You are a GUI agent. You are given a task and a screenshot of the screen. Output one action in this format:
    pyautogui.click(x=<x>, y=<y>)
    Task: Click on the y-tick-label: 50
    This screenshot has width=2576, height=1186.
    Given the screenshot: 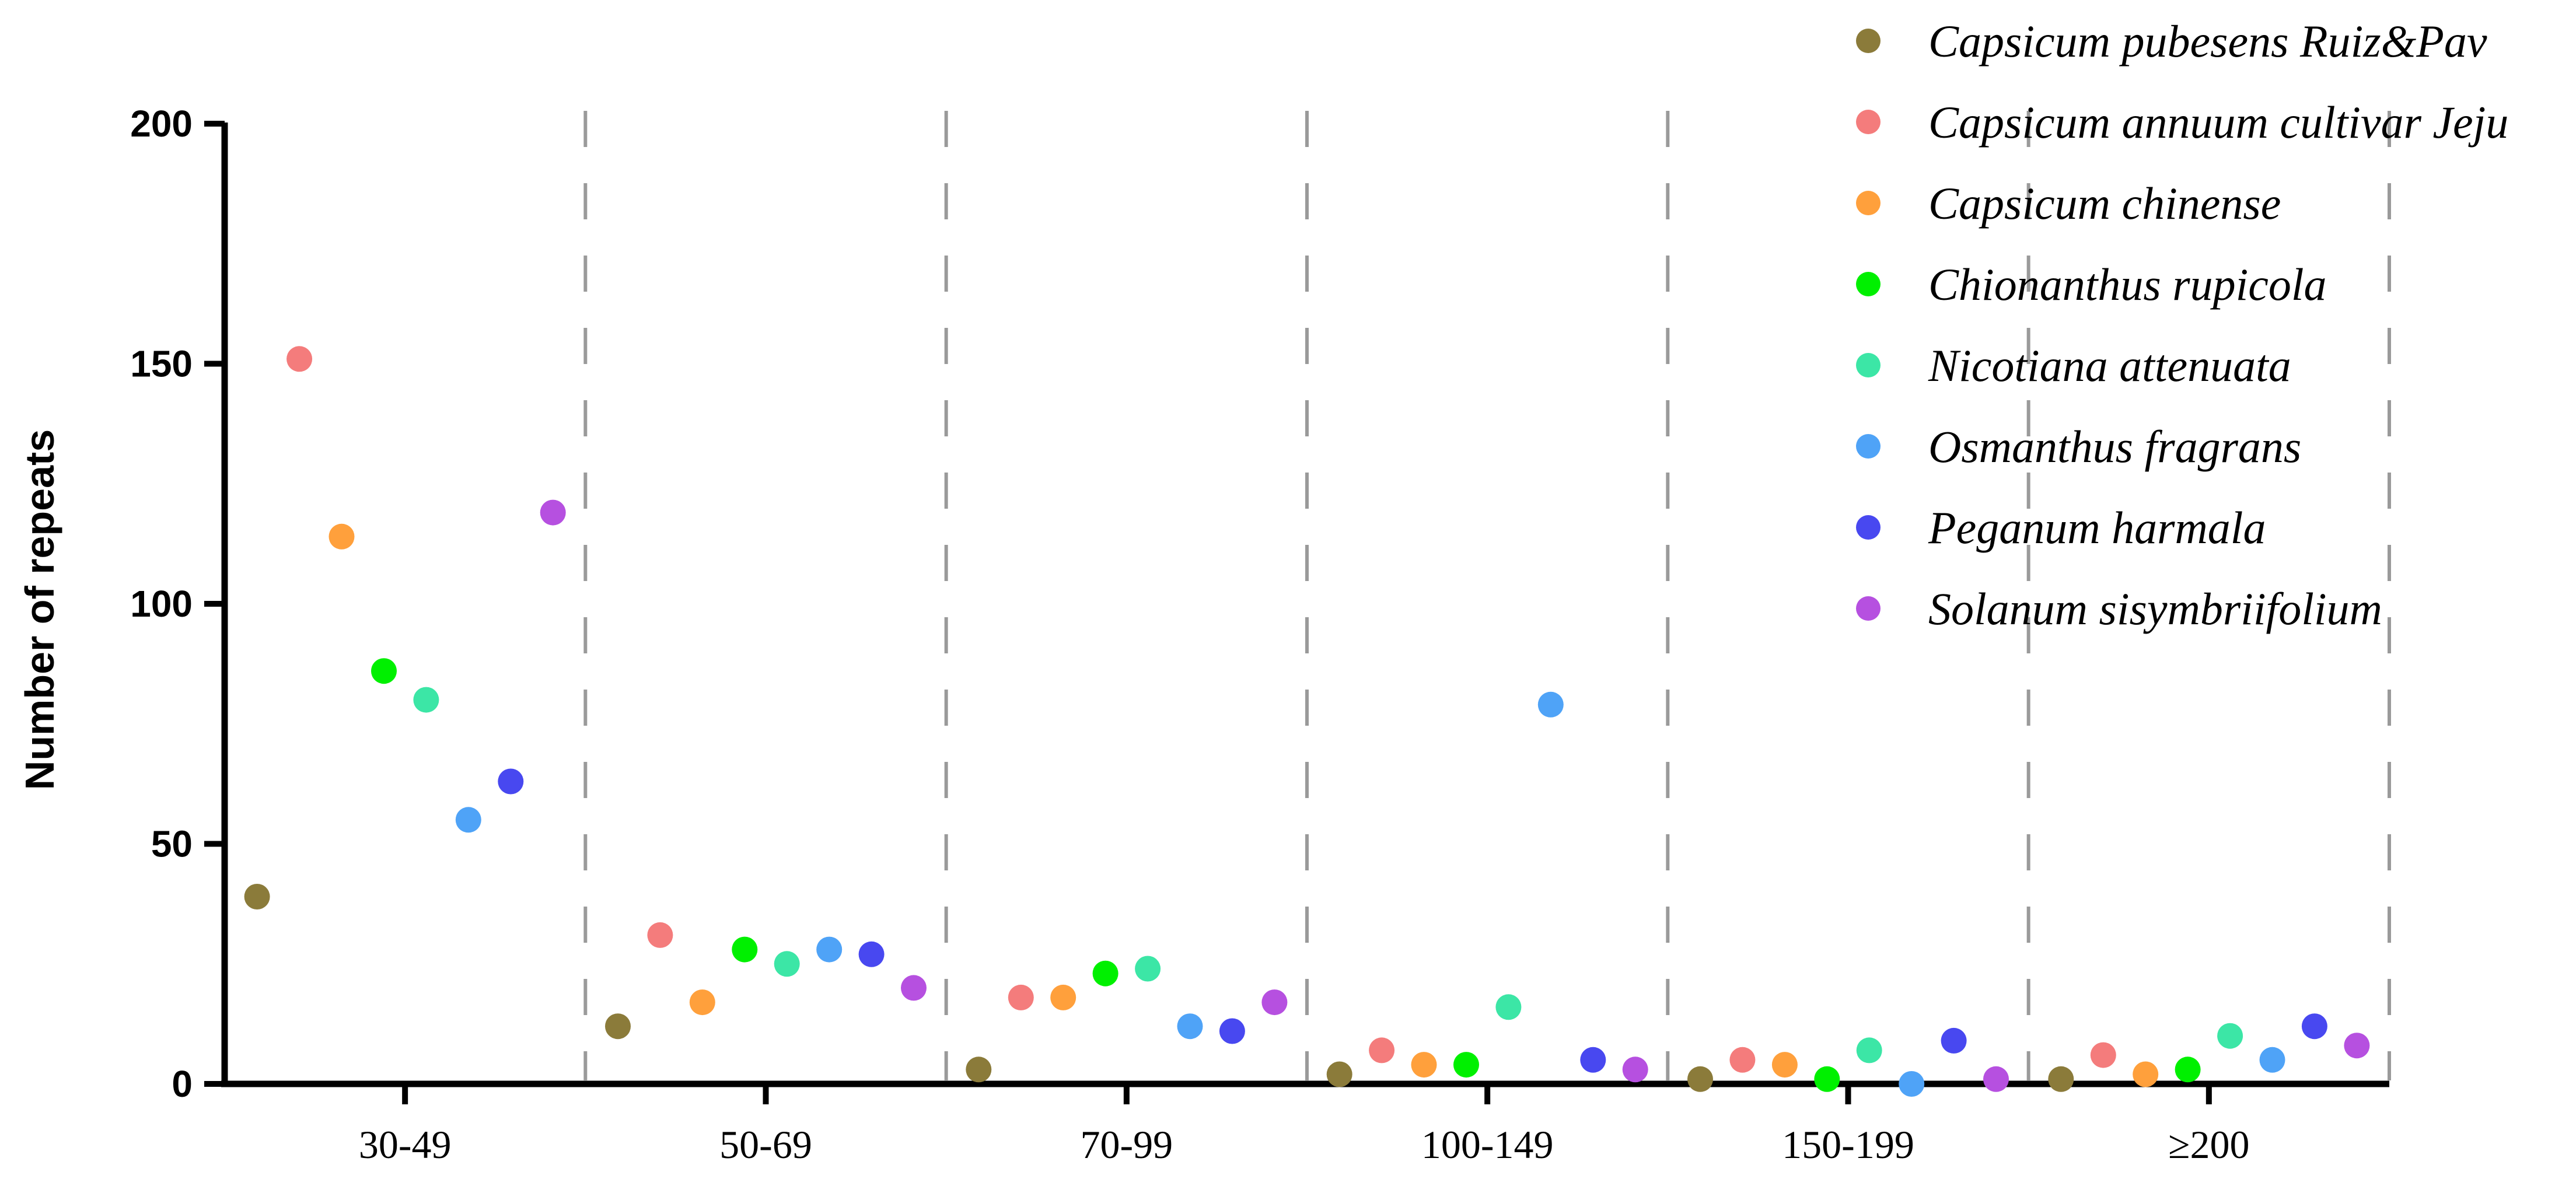 What is the action you would take?
    pyautogui.click(x=172, y=844)
    